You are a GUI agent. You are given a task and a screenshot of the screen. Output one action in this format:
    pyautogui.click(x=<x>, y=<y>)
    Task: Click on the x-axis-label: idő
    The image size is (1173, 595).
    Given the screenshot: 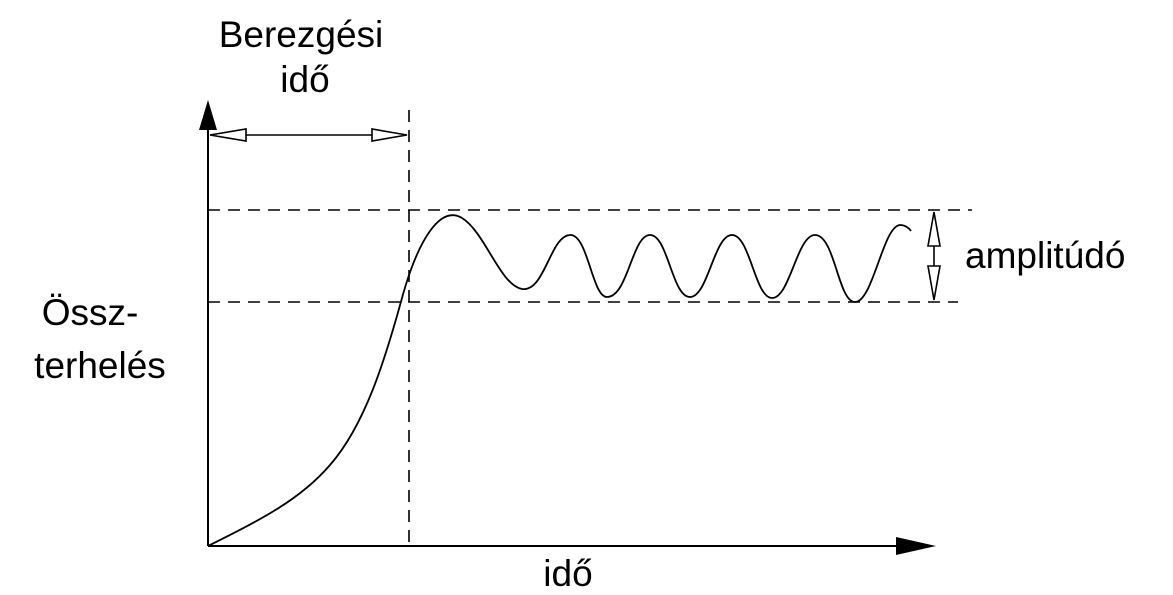 What is the action you would take?
    pyautogui.click(x=567, y=573)
    